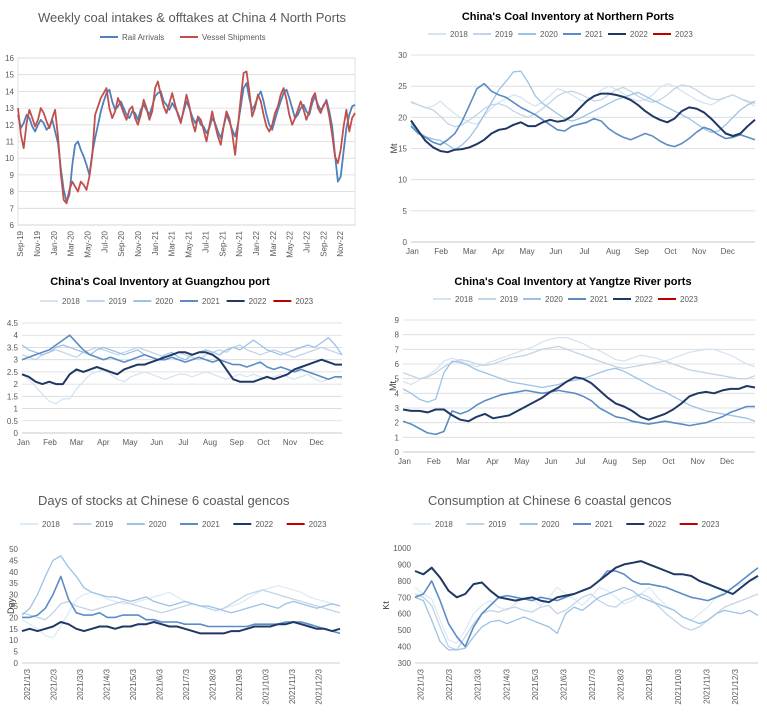  Describe the element at coordinates (340, 243) in the screenshot. I see `x-tick-label: Nov-22` at that location.